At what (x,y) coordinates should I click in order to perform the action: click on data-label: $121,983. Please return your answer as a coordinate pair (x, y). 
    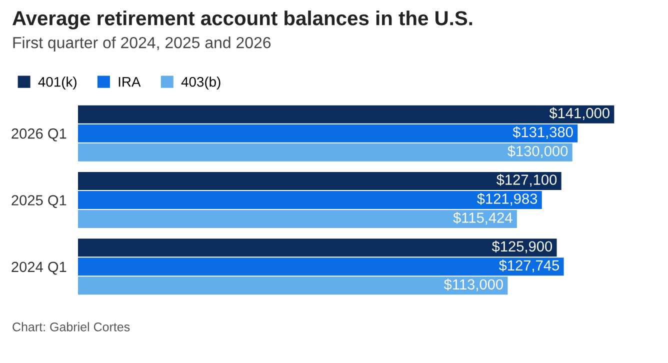
    Looking at the image, I should click on (507, 199).